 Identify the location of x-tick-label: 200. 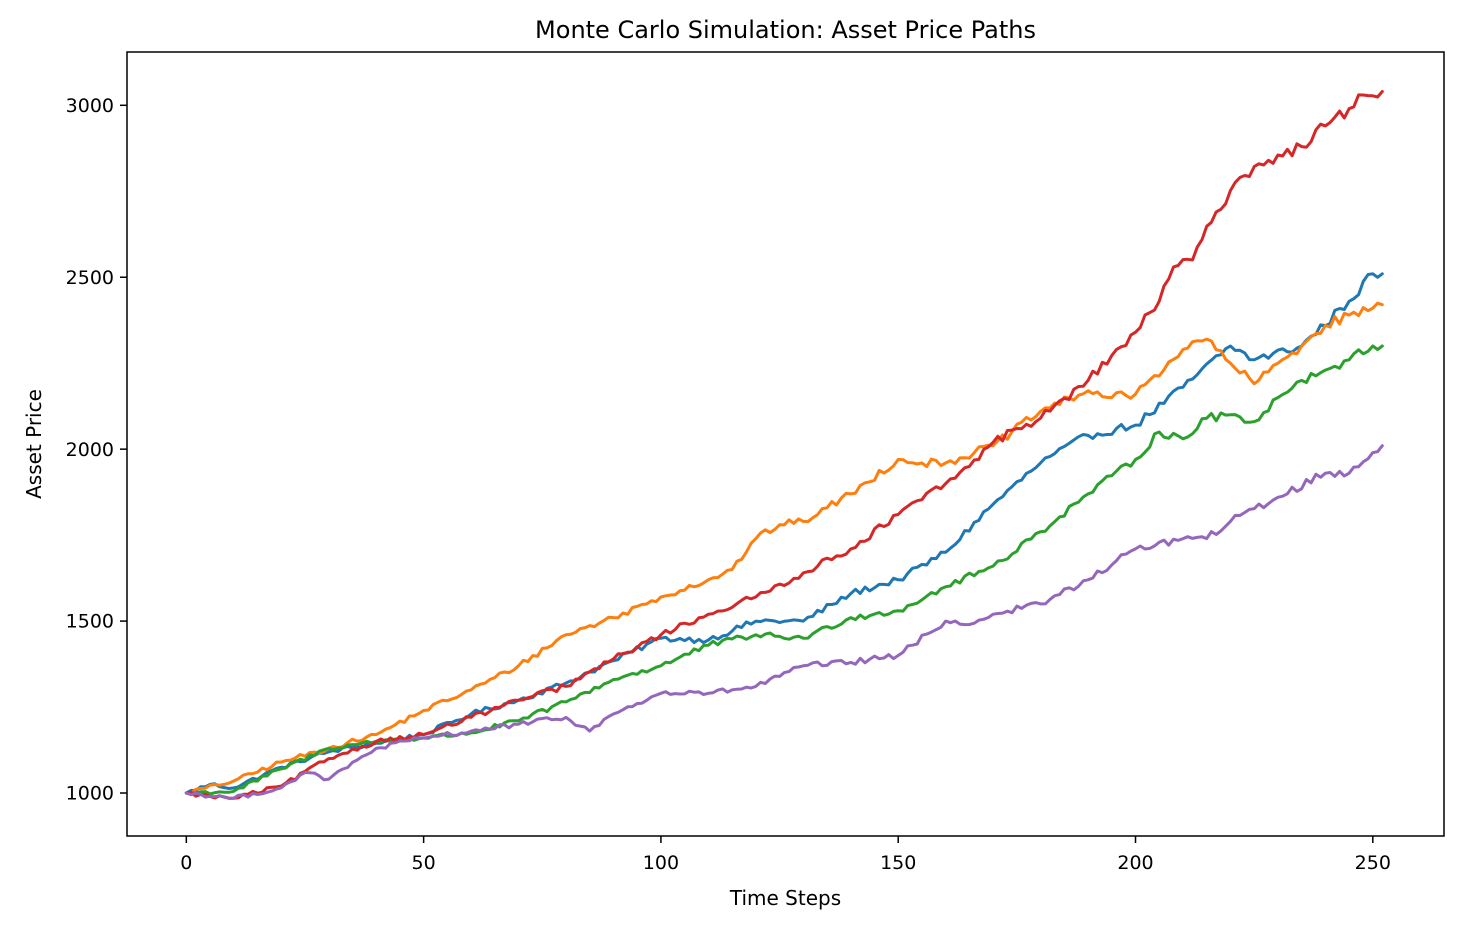
(1135, 863).